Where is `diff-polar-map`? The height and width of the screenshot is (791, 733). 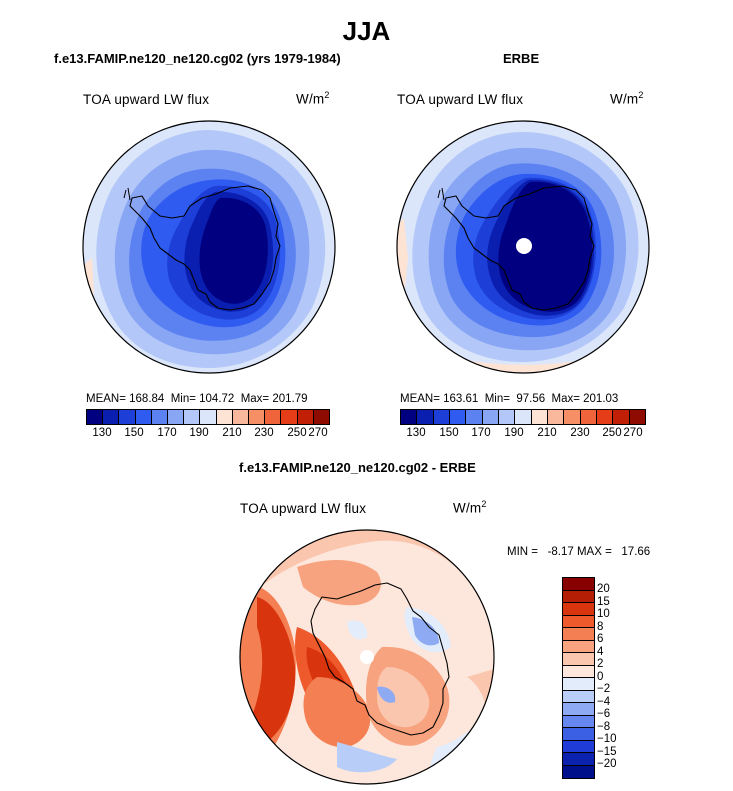 diff-polar-map is located at coordinates (367, 657).